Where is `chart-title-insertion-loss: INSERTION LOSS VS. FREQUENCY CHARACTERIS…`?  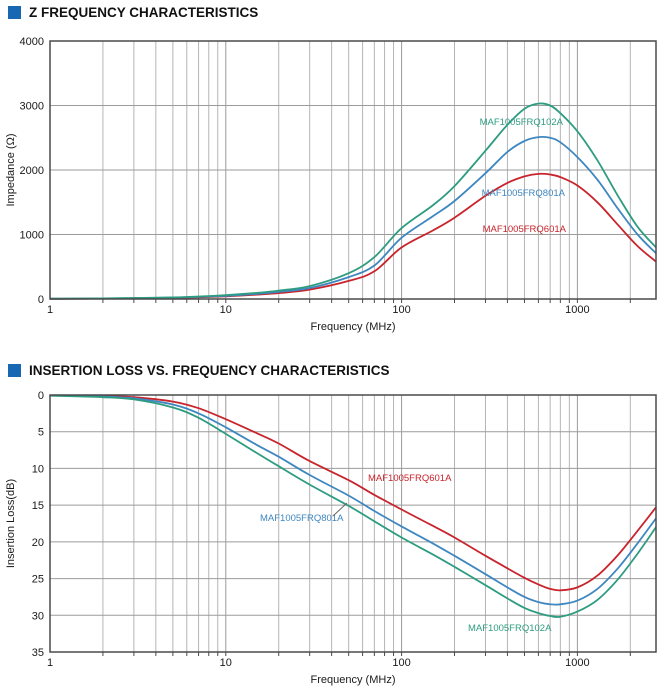
chart-title-insertion-loss: INSERTION LOSS VS. FREQUENCY CHARACTERIS… is located at coordinates (199, 370).